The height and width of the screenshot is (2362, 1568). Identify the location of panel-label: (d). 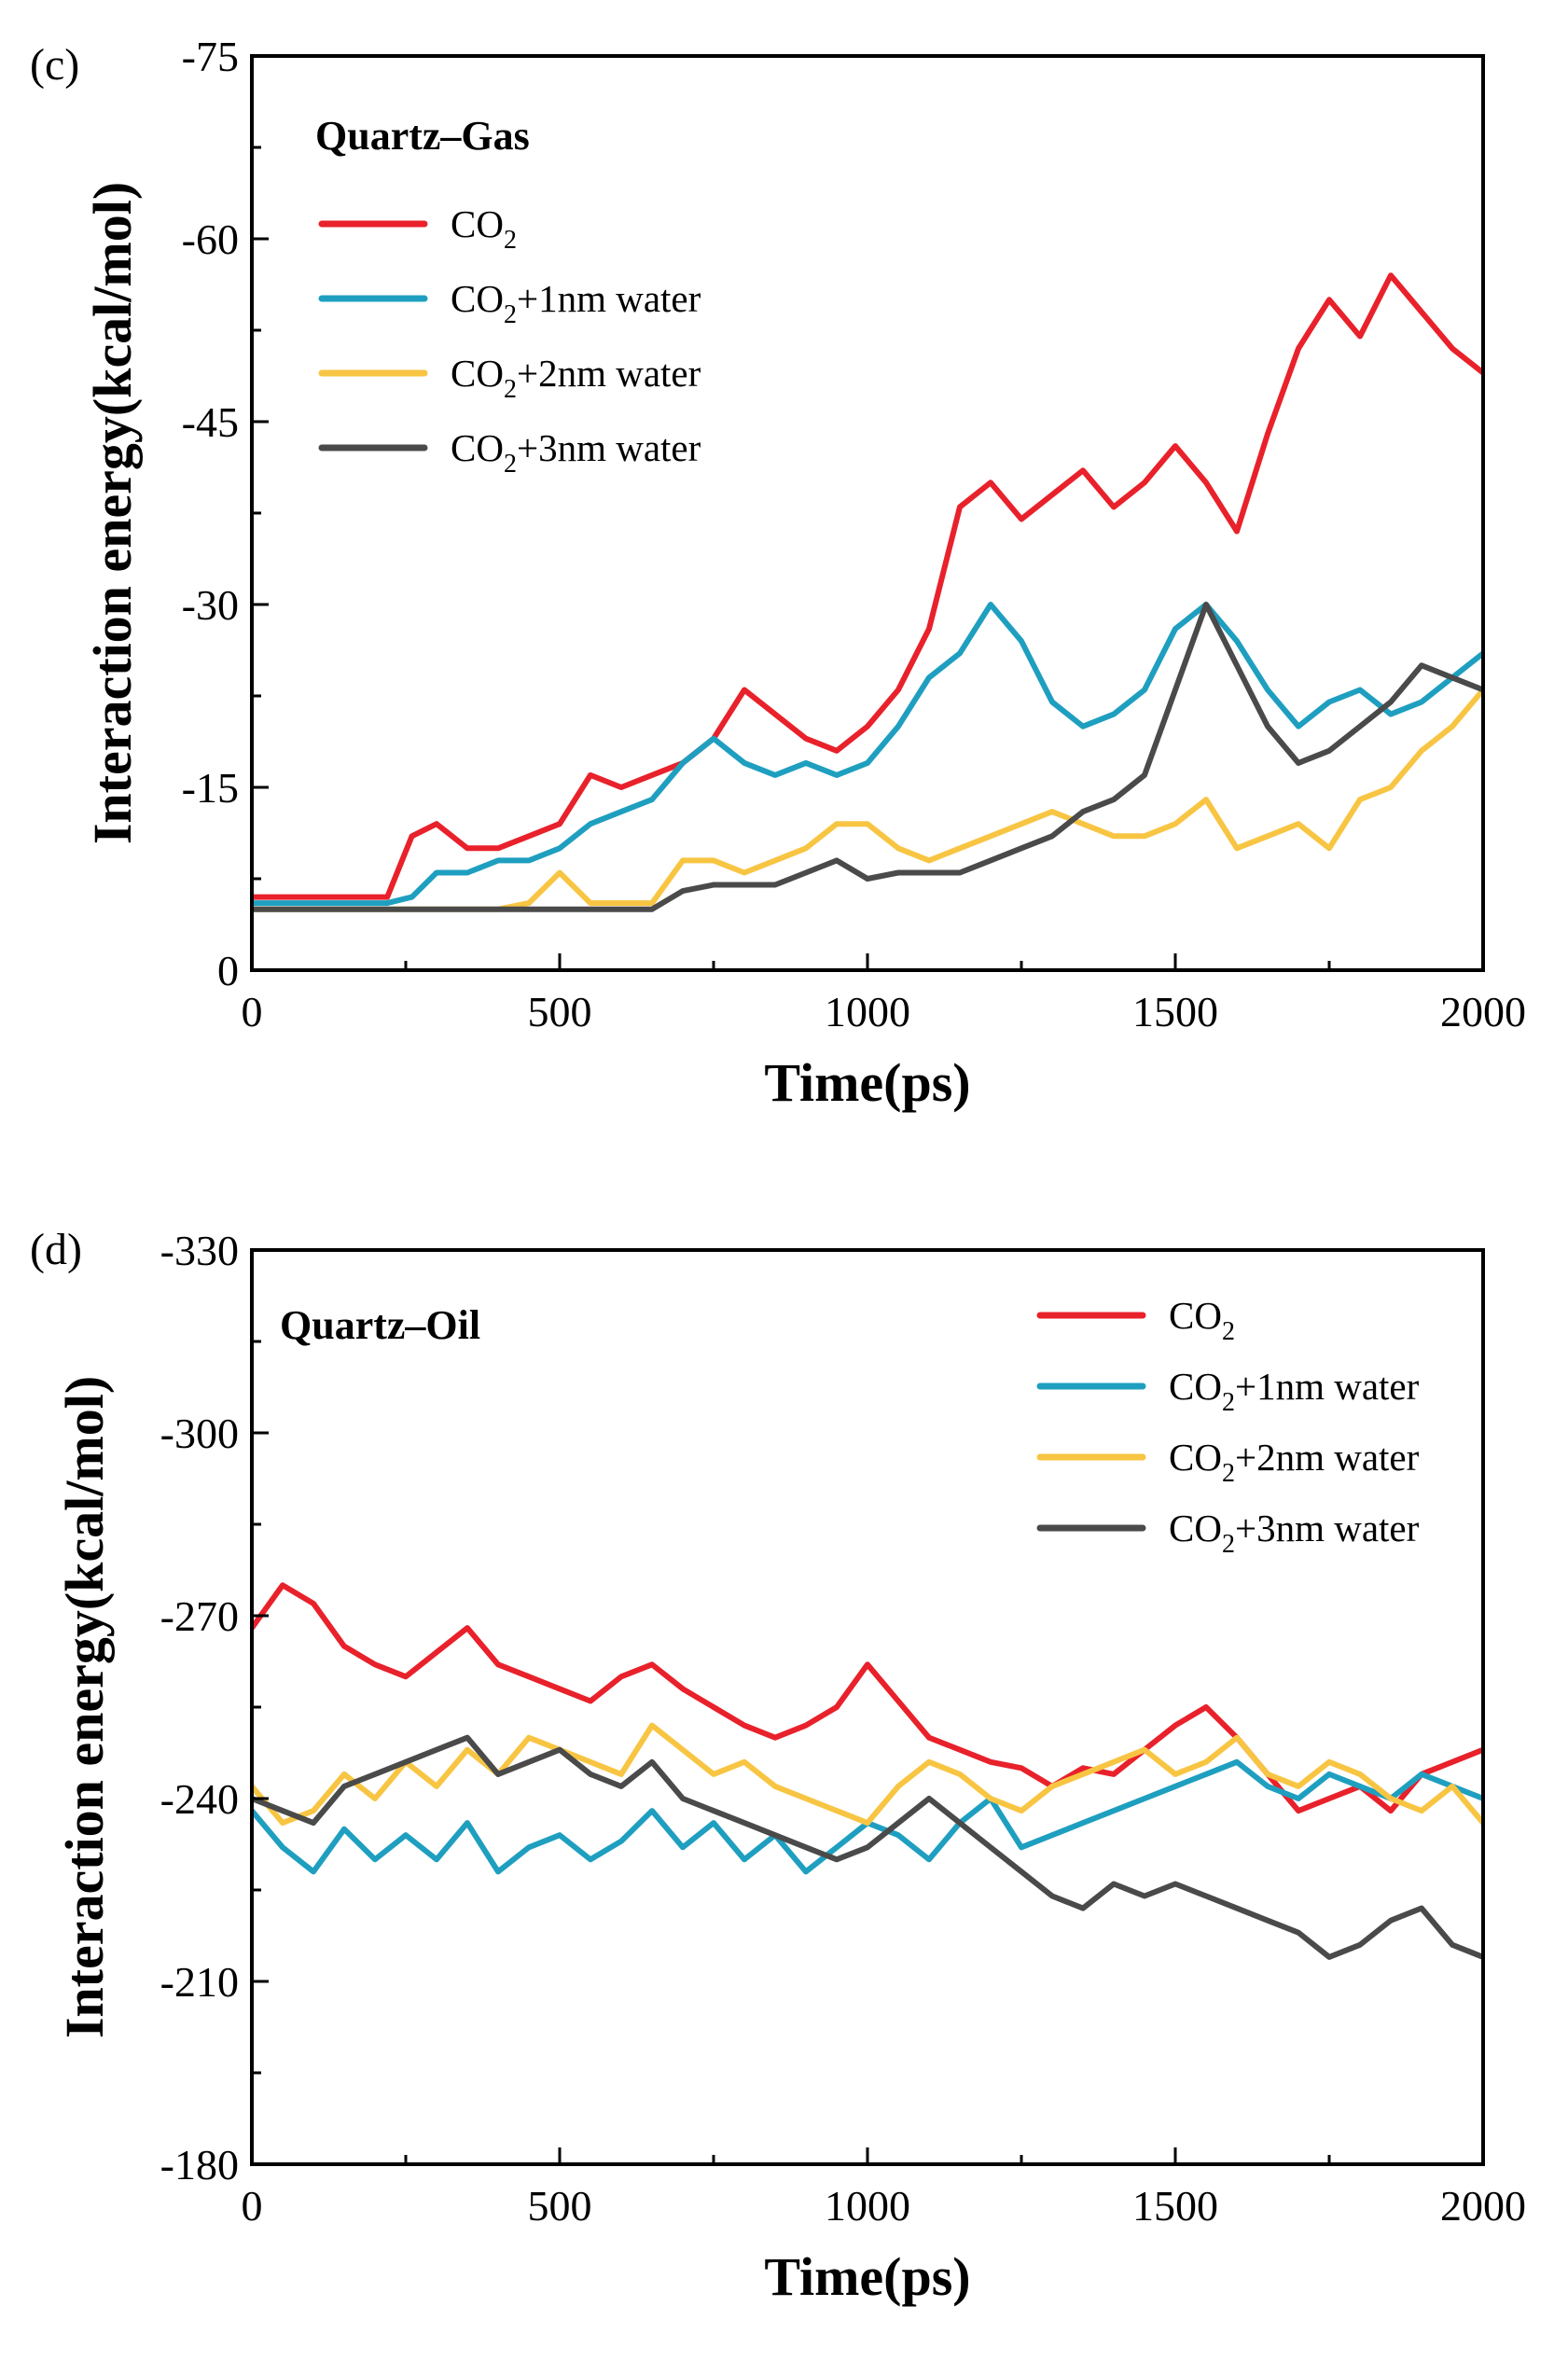
(56, 1249).